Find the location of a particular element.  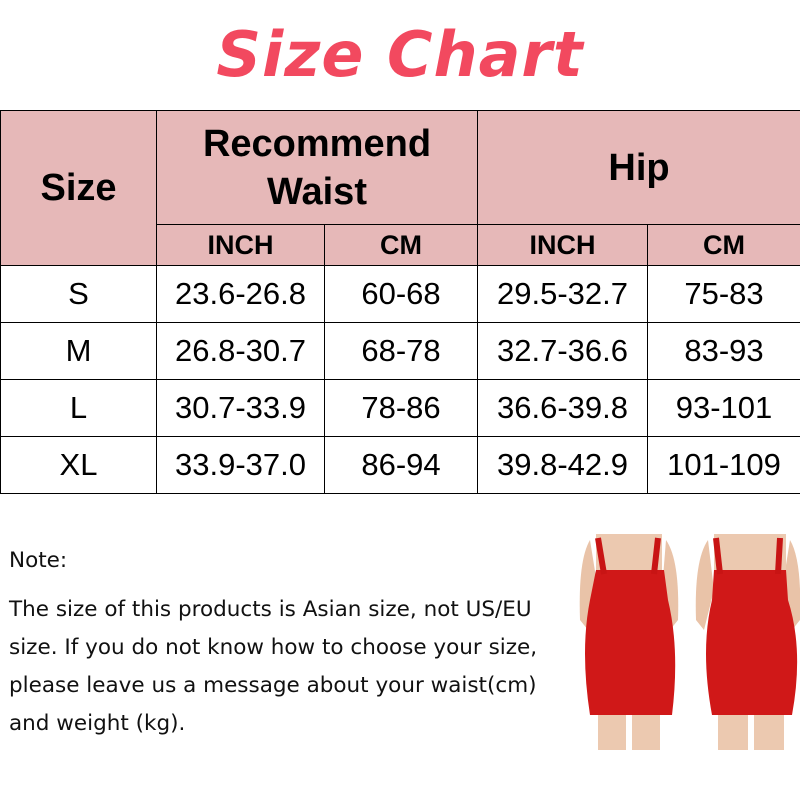

measurement-cell: 78-86 is located at coordinates (401, 408).